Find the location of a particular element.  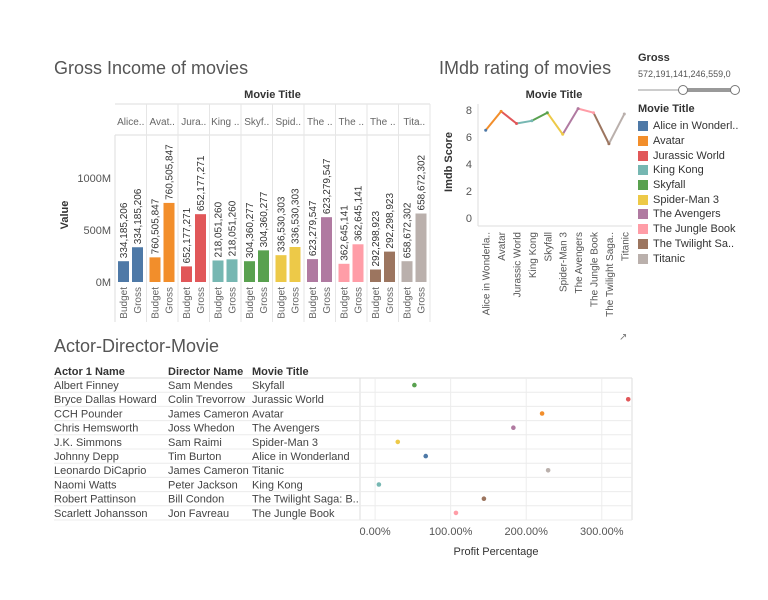

legend-label: Alice in Wonderl.. is located at coordinates (696, 126).